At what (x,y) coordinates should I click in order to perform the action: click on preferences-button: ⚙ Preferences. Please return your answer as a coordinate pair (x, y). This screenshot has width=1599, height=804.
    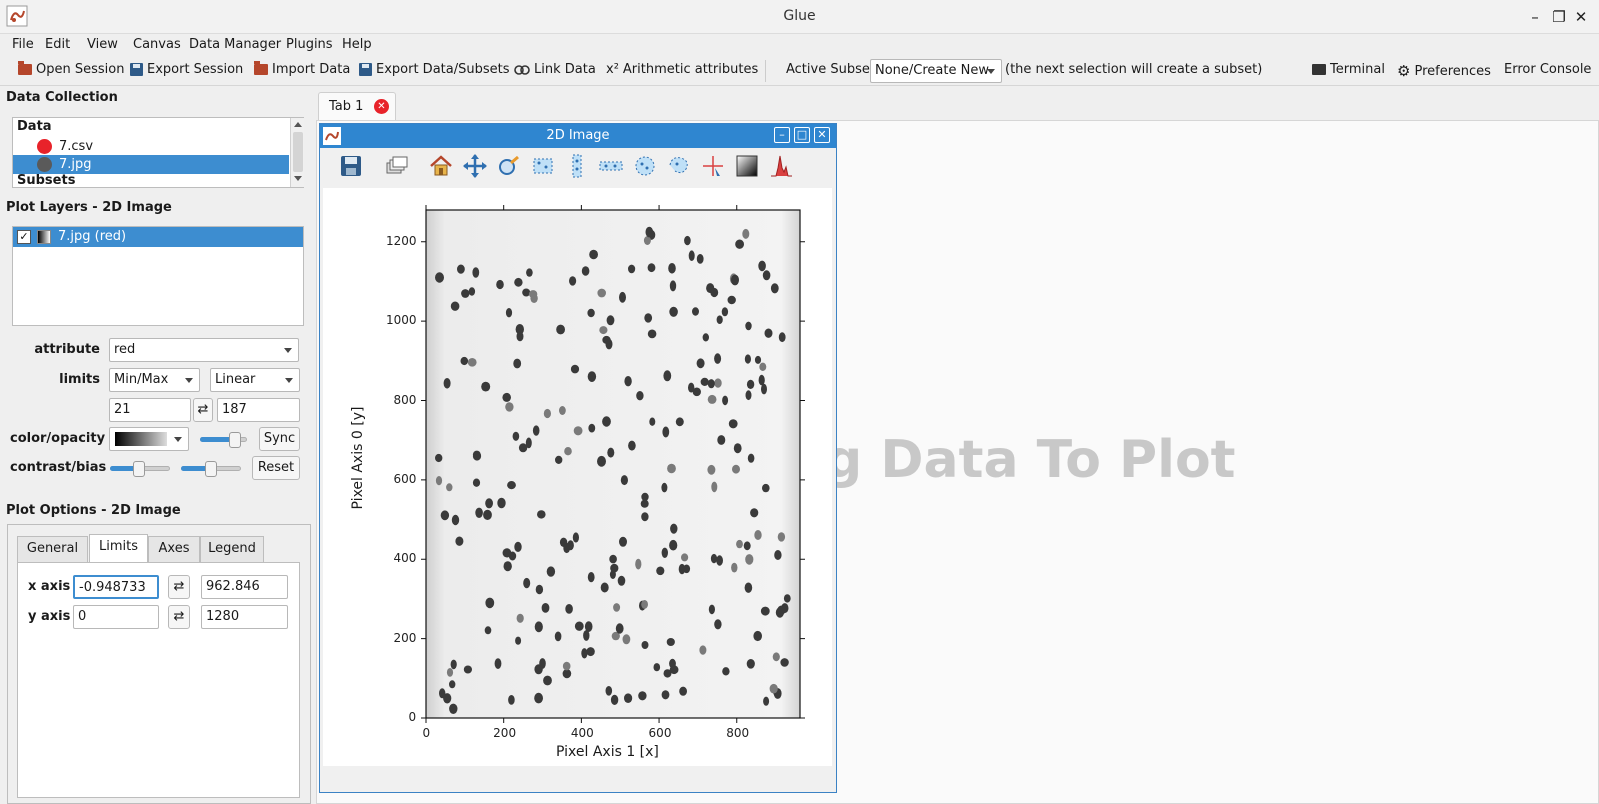
    Looking at the image, I should click on (1444, 71).